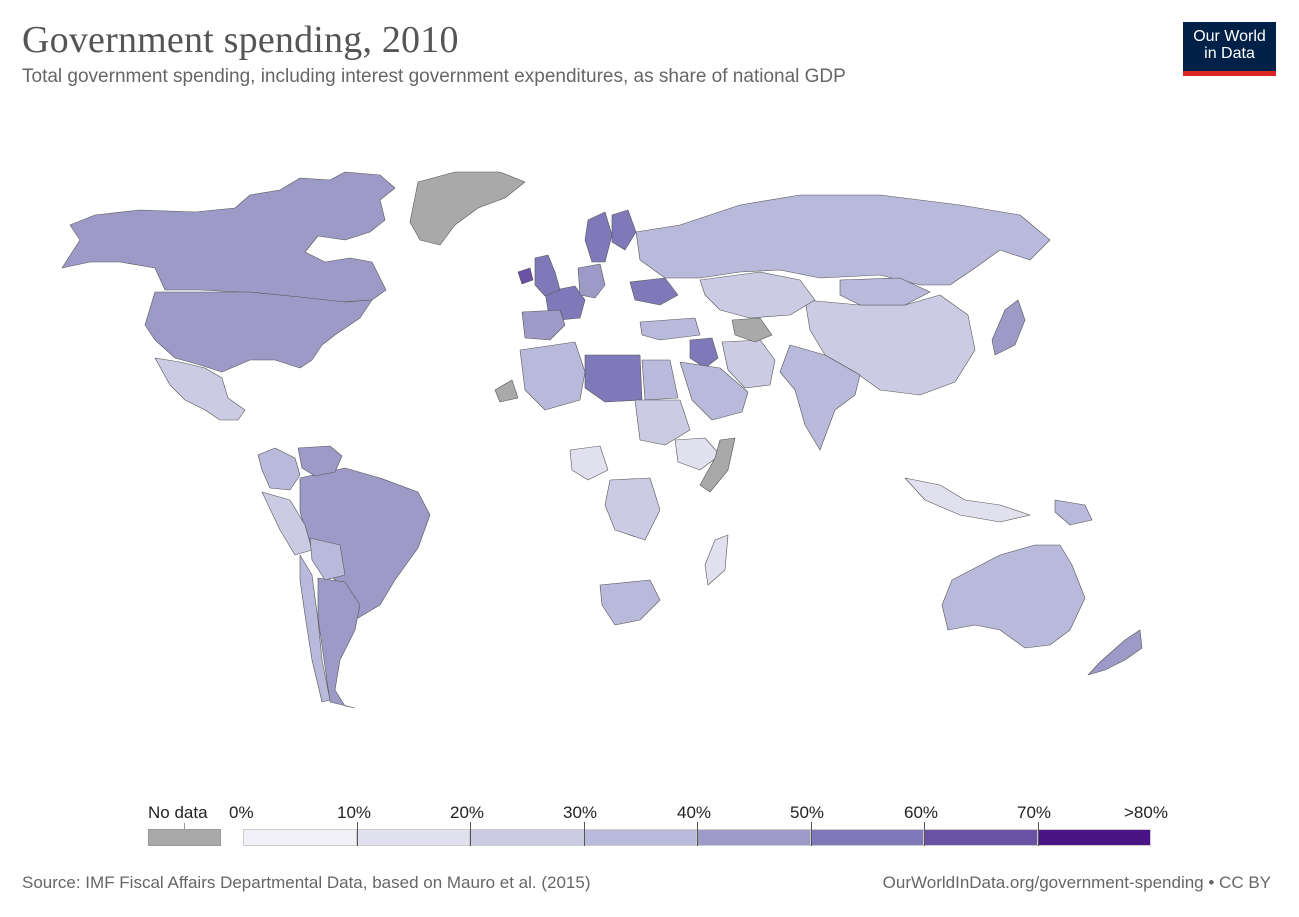 This screenshot has width=1299, height=917. Describe the element at coordinates (752, 330) in the screenshot. I see `country-turkmenistan: Turkmenistan` at that location.